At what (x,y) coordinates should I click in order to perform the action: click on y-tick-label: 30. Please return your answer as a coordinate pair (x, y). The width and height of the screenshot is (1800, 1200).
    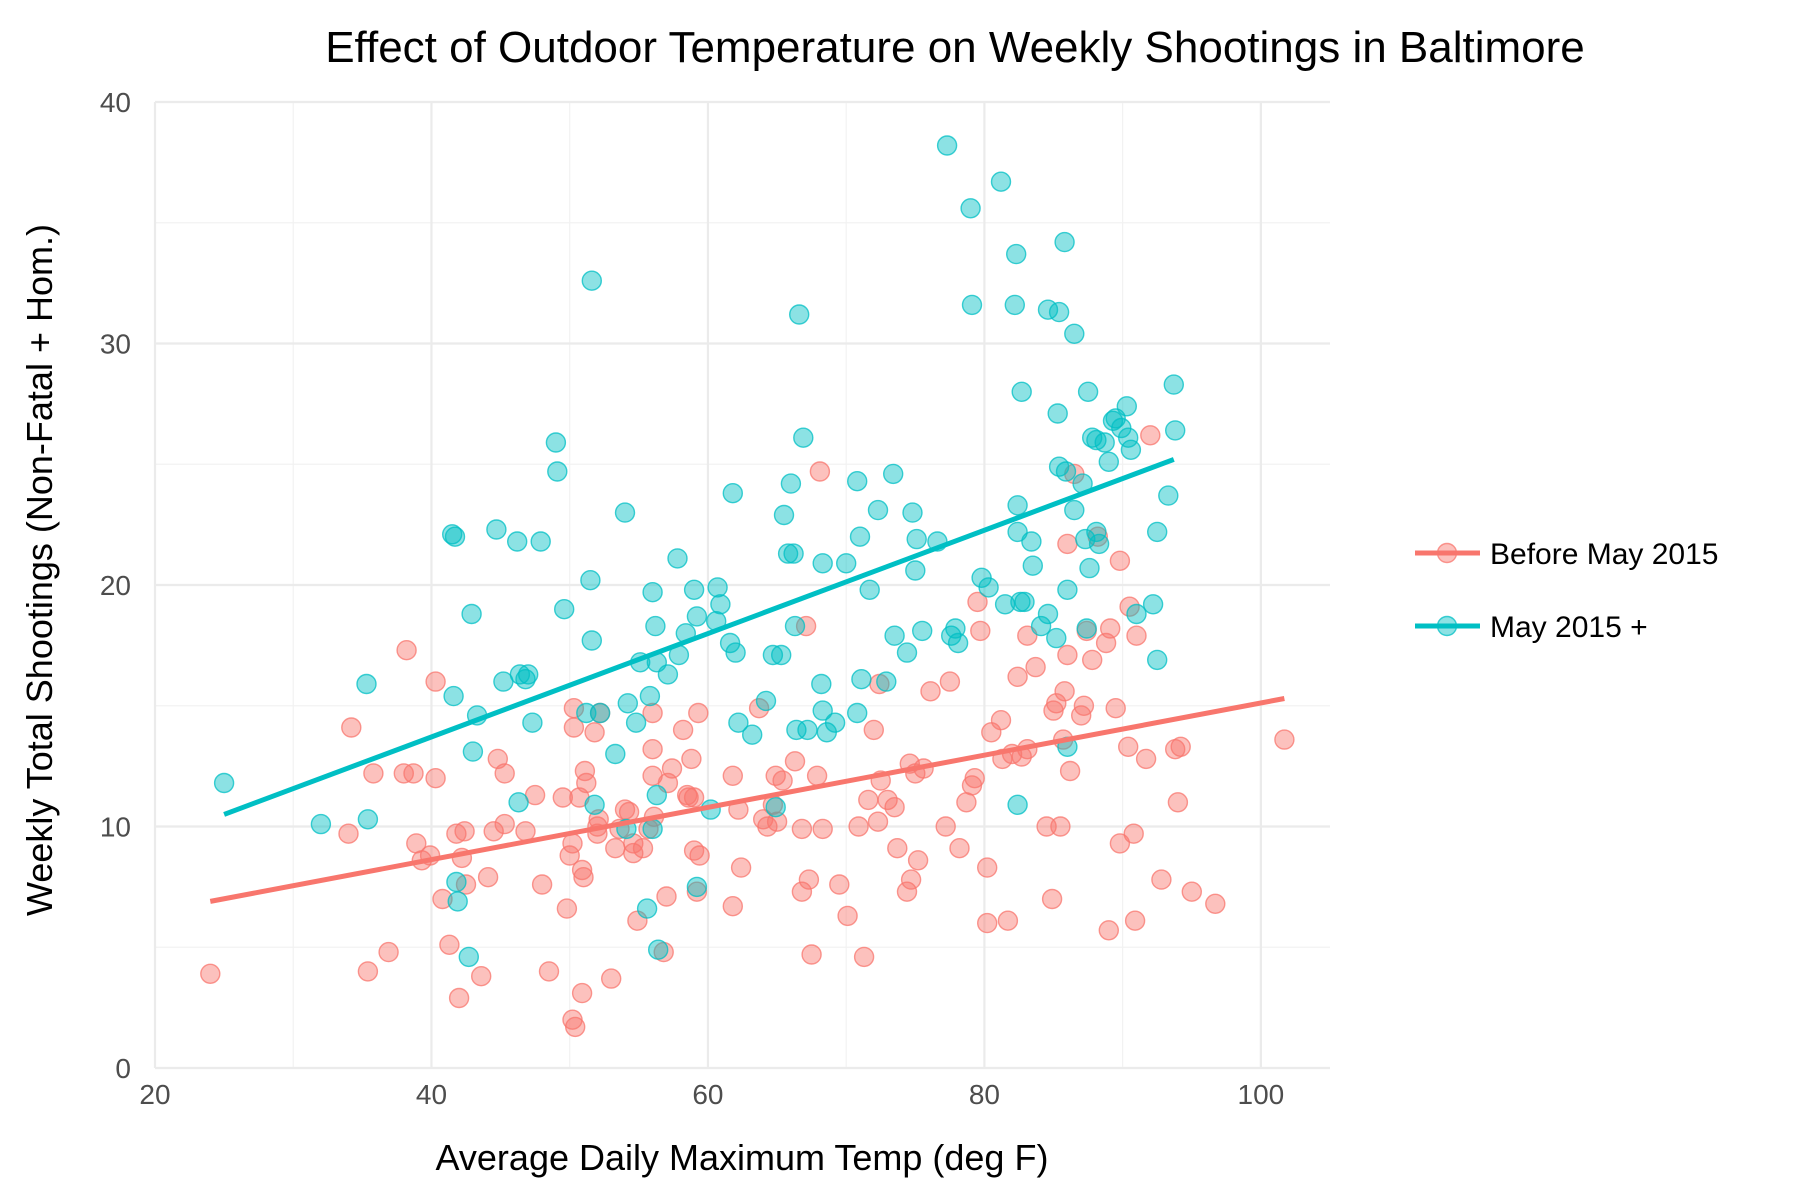
    Looking at the image, I should click on (115, 344).